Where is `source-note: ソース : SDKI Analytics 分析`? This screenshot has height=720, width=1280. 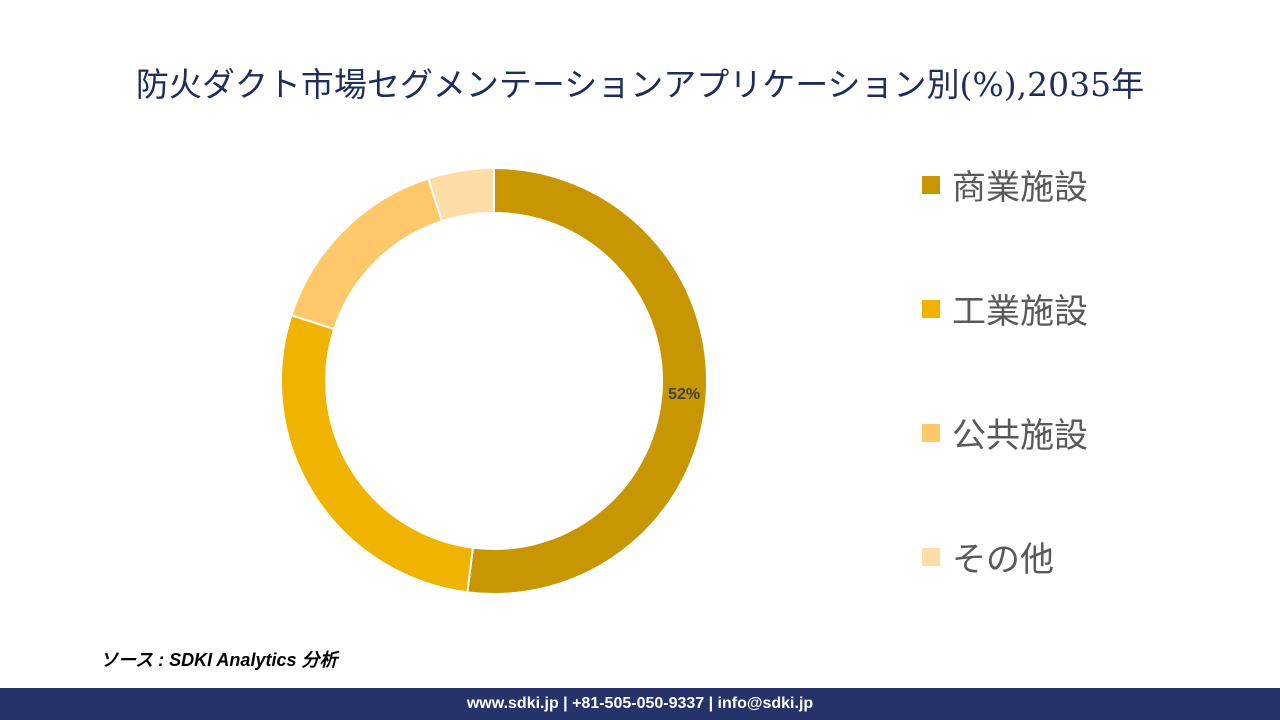 source-note: ソース : SDKI Analytics 分析 is located at coordinates (219, 660).